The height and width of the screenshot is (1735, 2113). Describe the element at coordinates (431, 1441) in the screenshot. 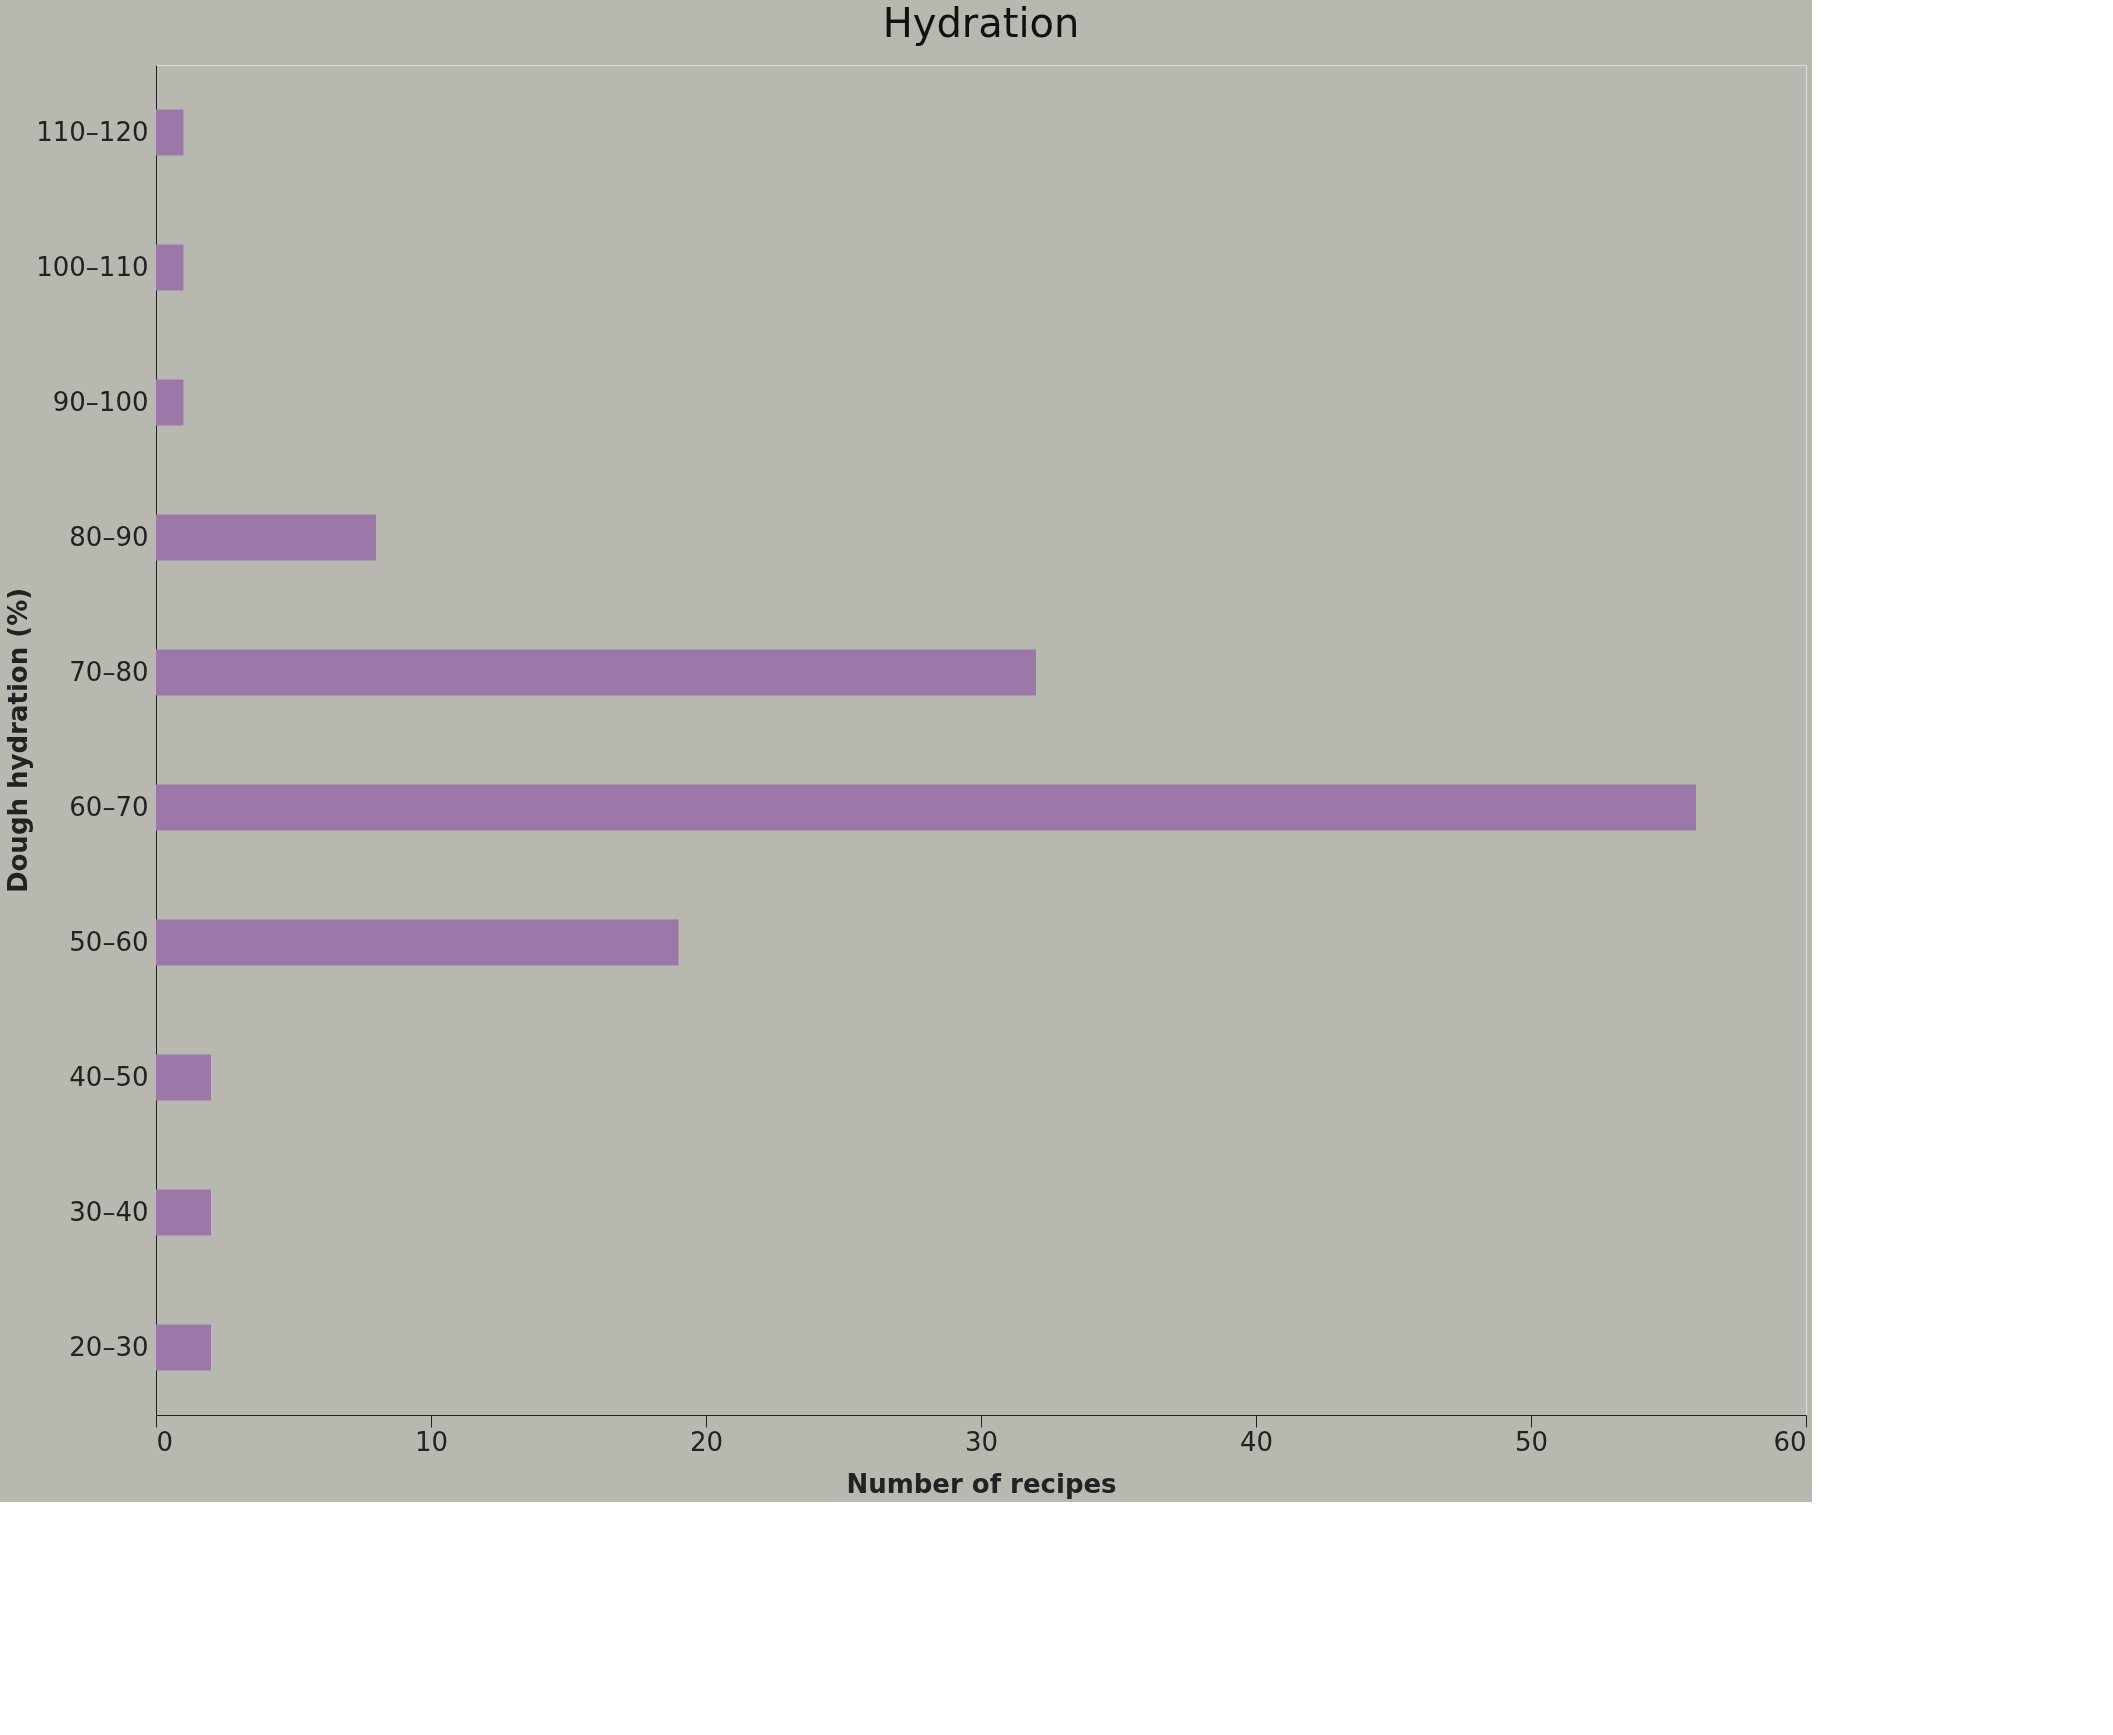

I see `x-tick-label: 10` at that location.